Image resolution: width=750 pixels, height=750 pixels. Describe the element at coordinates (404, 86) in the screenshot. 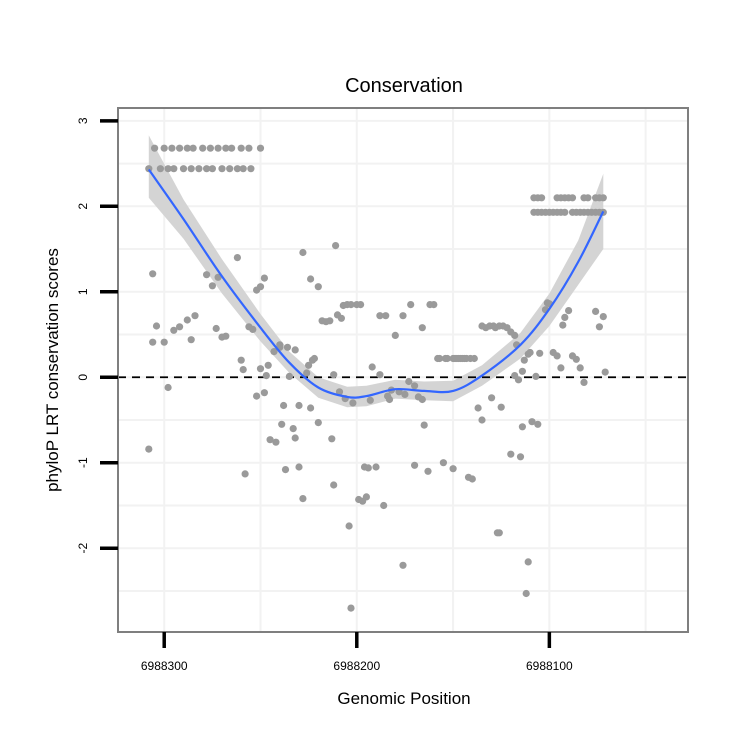

I see `chart-title: Conservation` at that location.